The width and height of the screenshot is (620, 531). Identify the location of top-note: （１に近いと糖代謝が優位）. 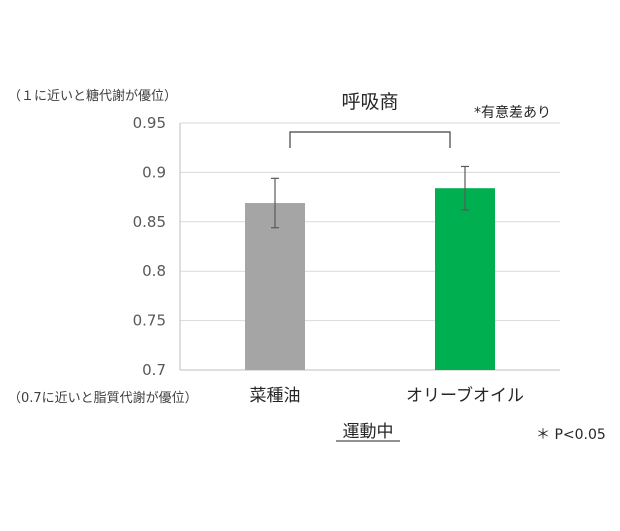
(92, 96).